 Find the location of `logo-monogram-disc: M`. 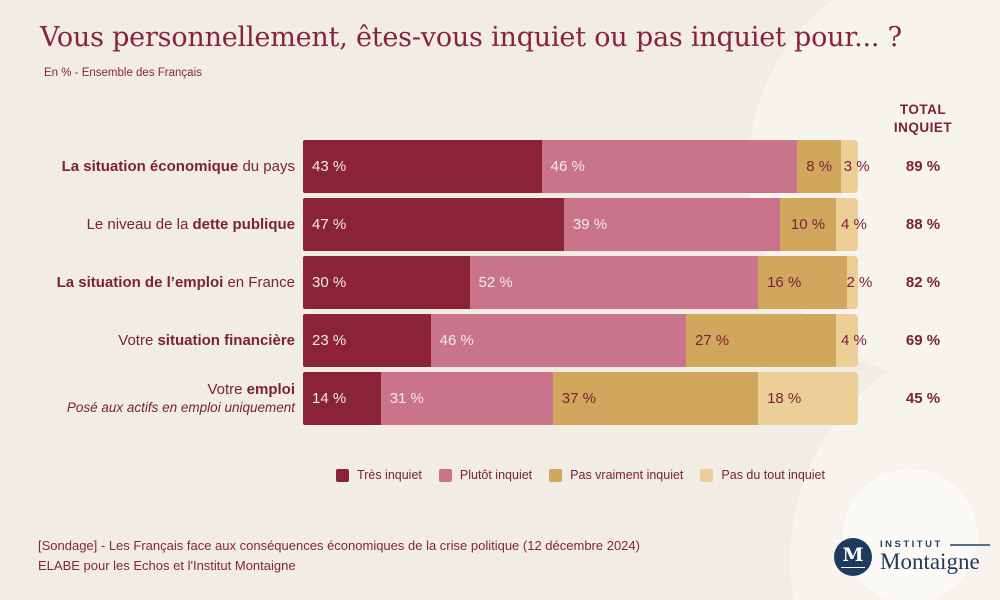

logo-monogram-disc: M is located at coordinates (853, 557).